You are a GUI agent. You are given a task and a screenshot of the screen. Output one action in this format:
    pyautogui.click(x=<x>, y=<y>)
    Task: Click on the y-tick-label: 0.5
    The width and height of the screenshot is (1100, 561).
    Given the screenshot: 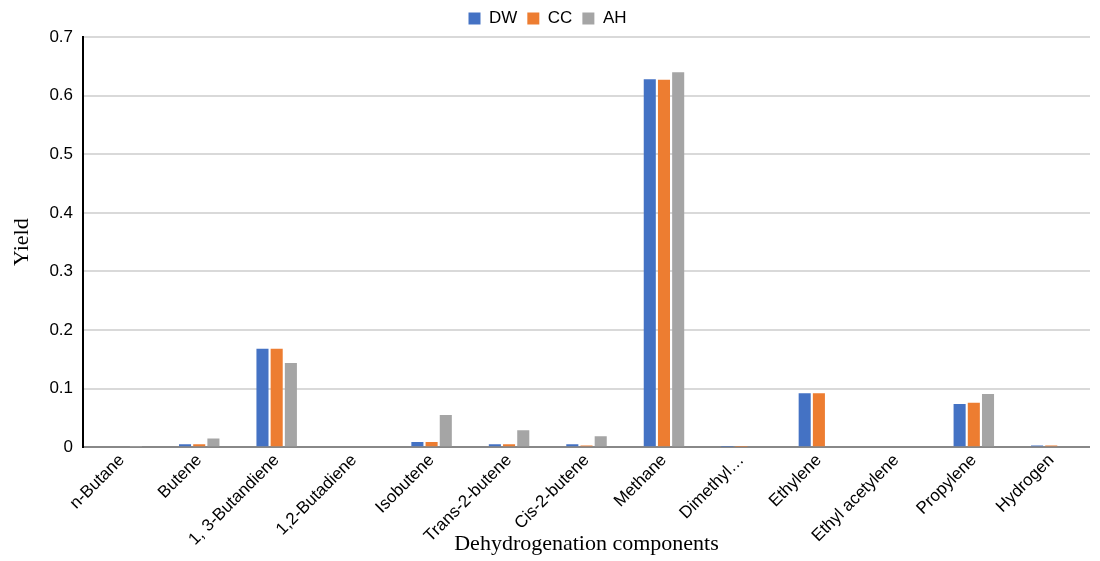 What is the action you would take?
    pyautogui.click(x=61, y=153)
    